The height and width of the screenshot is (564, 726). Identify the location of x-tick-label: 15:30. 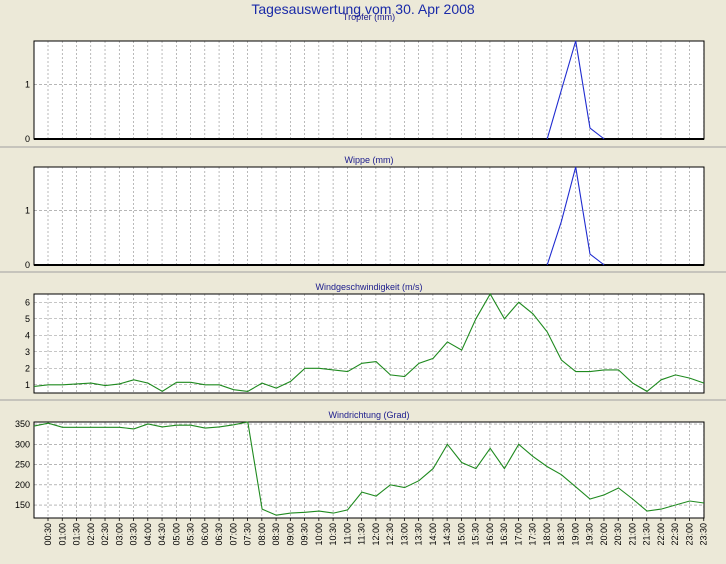
(476, 534).